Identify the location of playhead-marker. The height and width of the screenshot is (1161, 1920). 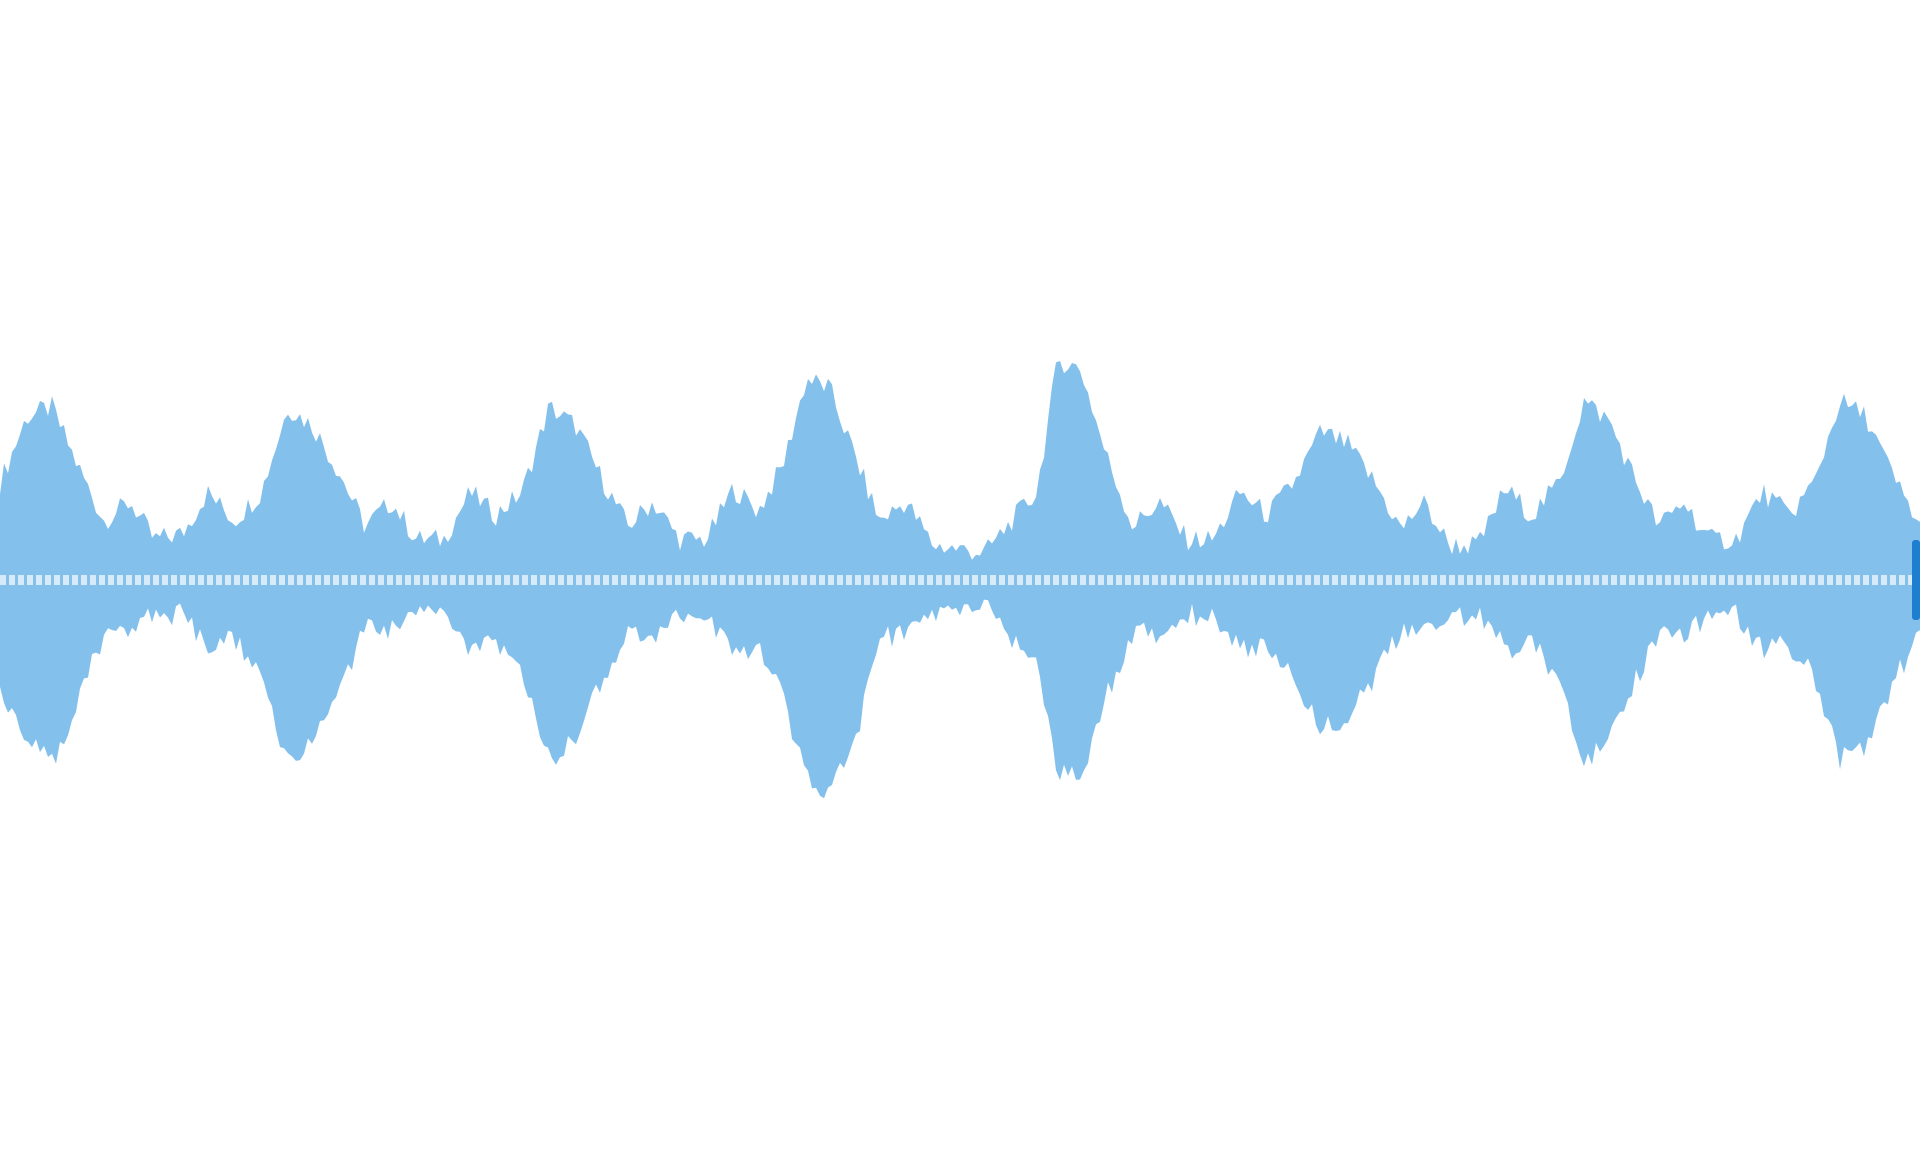
(1916, 580).